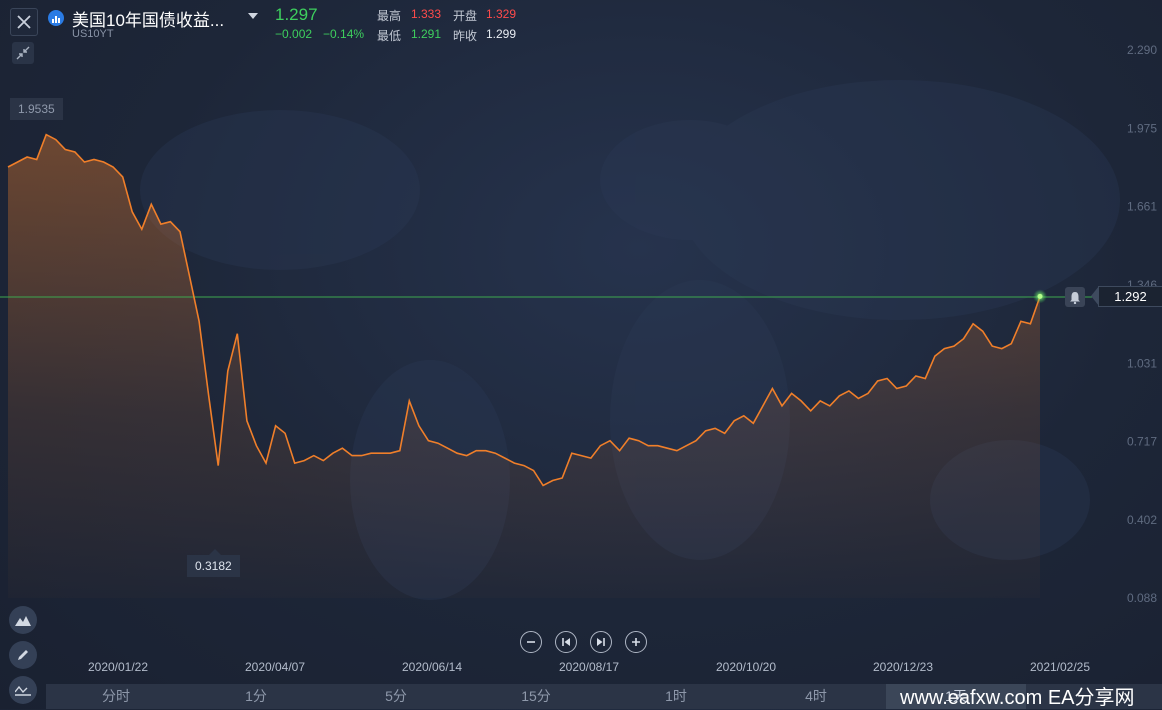 The height and width of the screenshot is (710, 1162). What do you see at coordinates (1060, 667) in the screenshot?
I see `x-tick-label: 2021/02/25` at bounding box center [1060, 667].